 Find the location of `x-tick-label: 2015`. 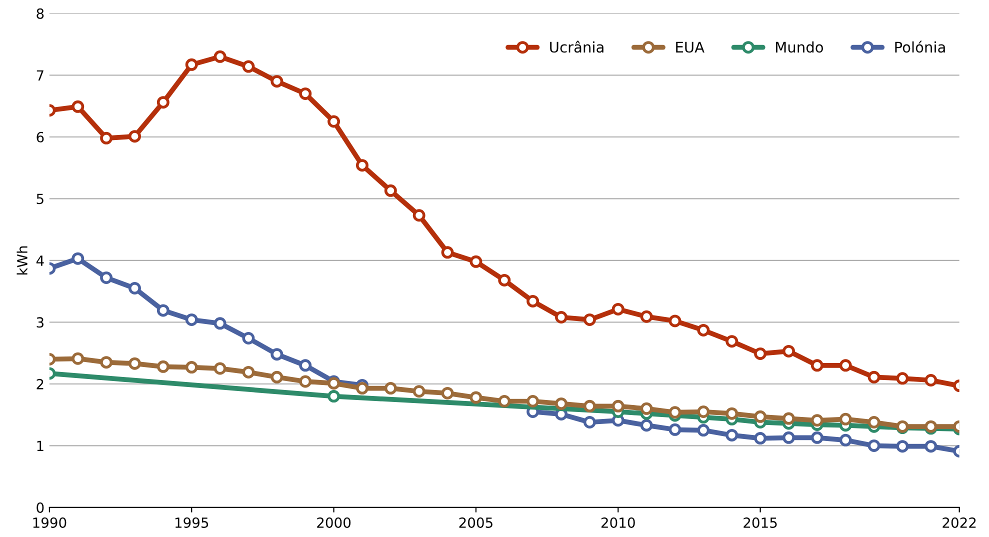

x-tick-label: 2015 is located at coordinates (760, 522).